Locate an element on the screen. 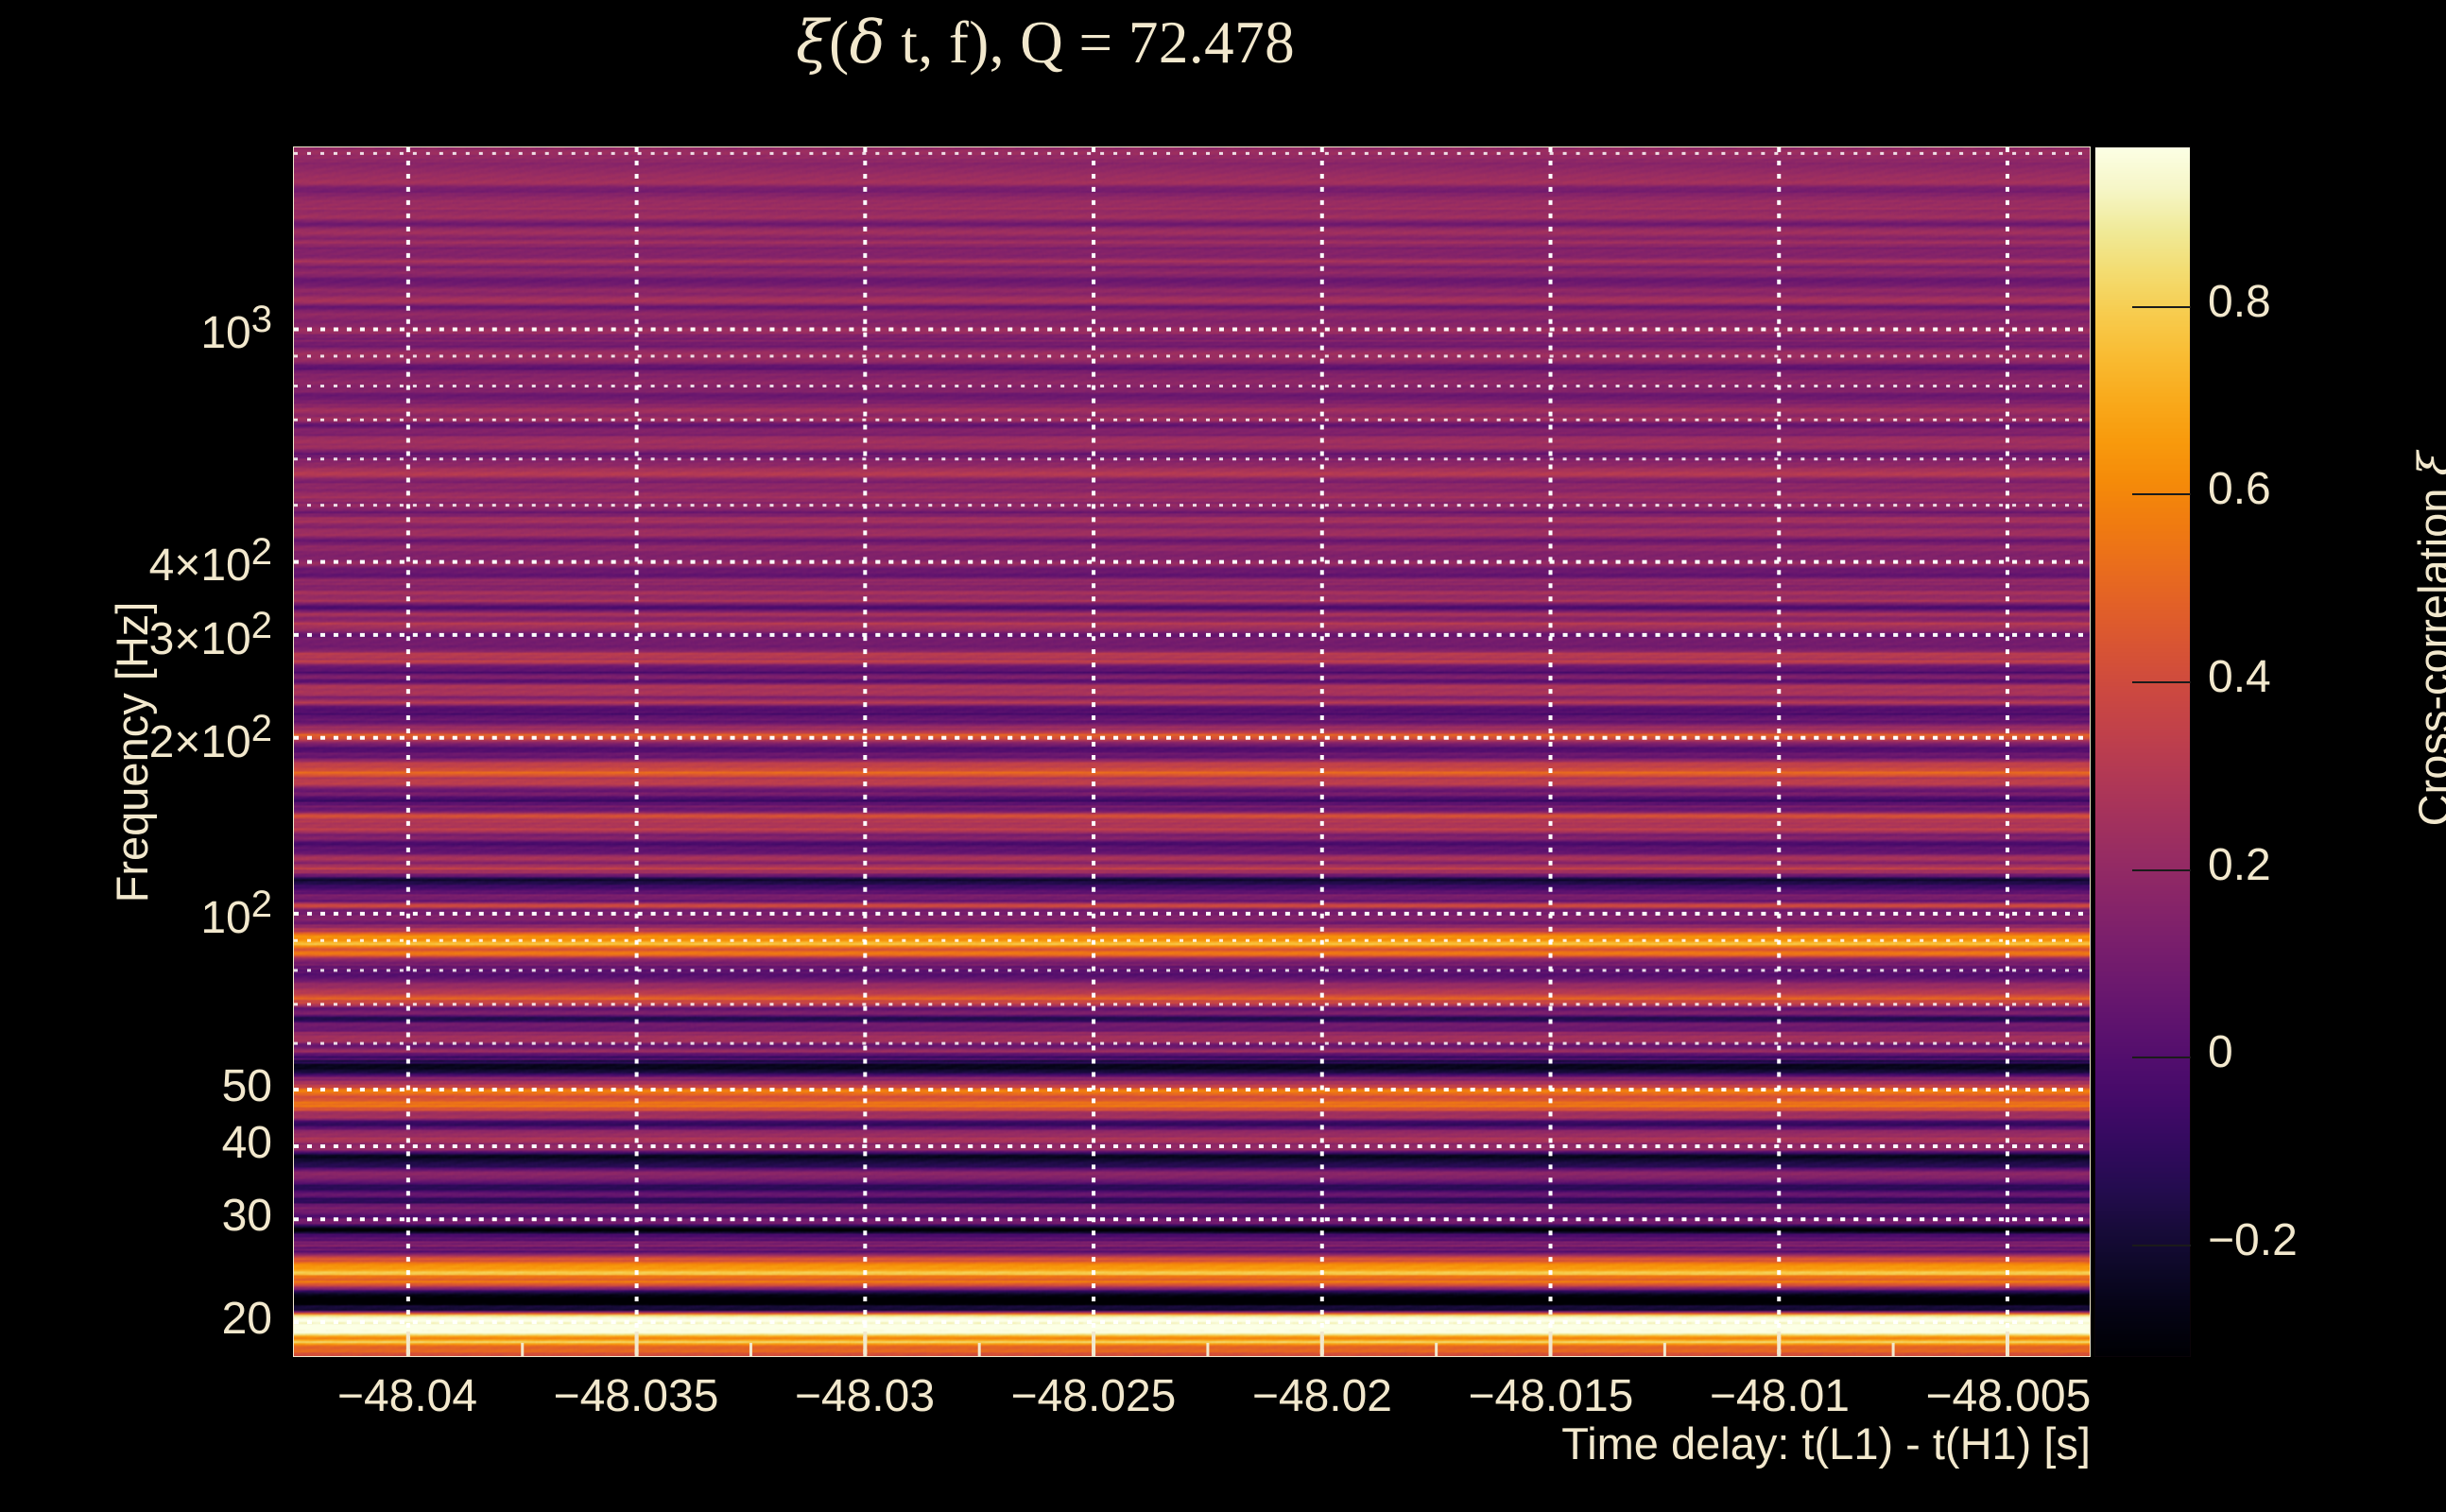 The height and width of the screenshot is (1512, 2446). title-body: (δ t, f), Q = is located at coordinates (978, 42).